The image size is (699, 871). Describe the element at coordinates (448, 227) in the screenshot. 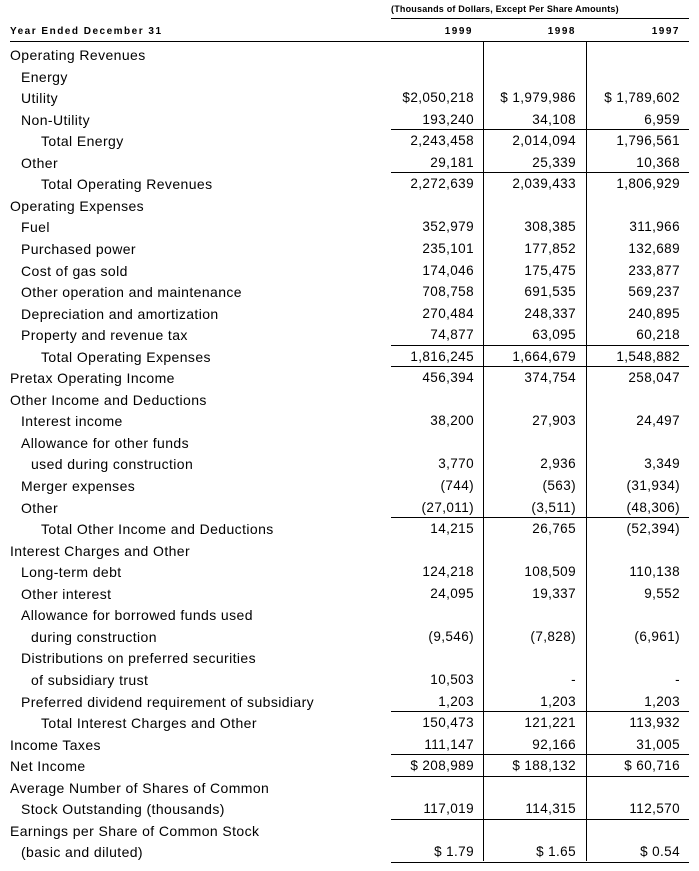

I see `value-cell-1999: 352,979` at that location.